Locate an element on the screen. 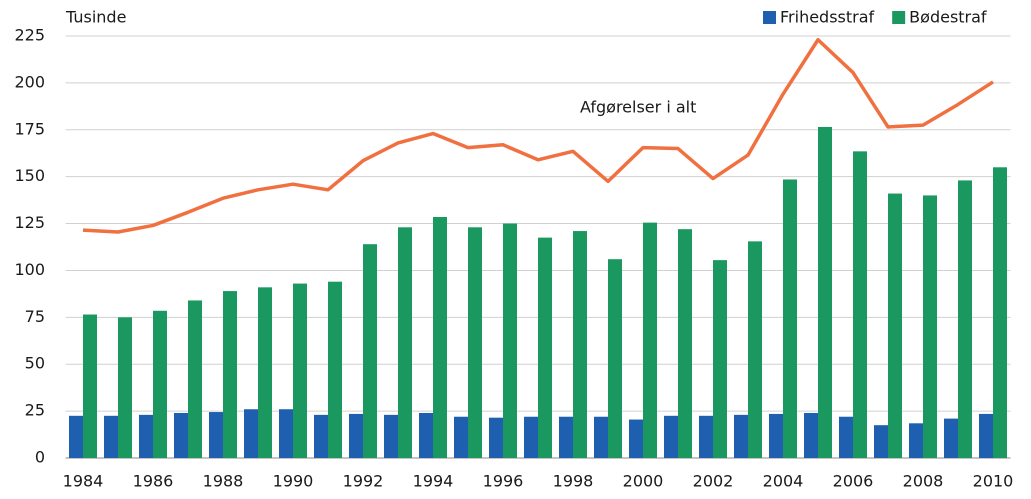 This screenshot has height=499, width=1031. x-tick-label: 1994 is located at coordinates (433, 481).